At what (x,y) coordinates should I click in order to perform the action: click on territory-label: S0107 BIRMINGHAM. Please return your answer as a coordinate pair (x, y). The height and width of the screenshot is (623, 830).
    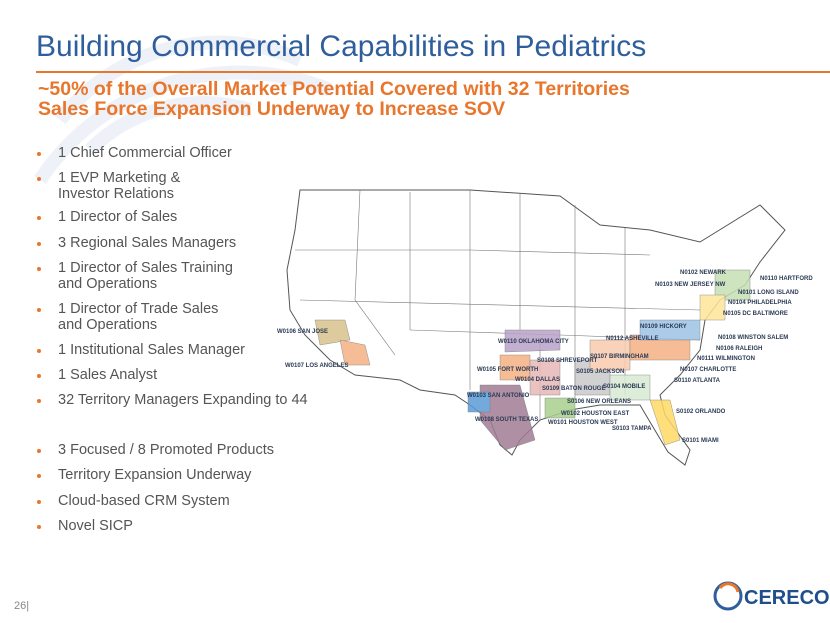
    Looking at the image, I should click on (619, 357).